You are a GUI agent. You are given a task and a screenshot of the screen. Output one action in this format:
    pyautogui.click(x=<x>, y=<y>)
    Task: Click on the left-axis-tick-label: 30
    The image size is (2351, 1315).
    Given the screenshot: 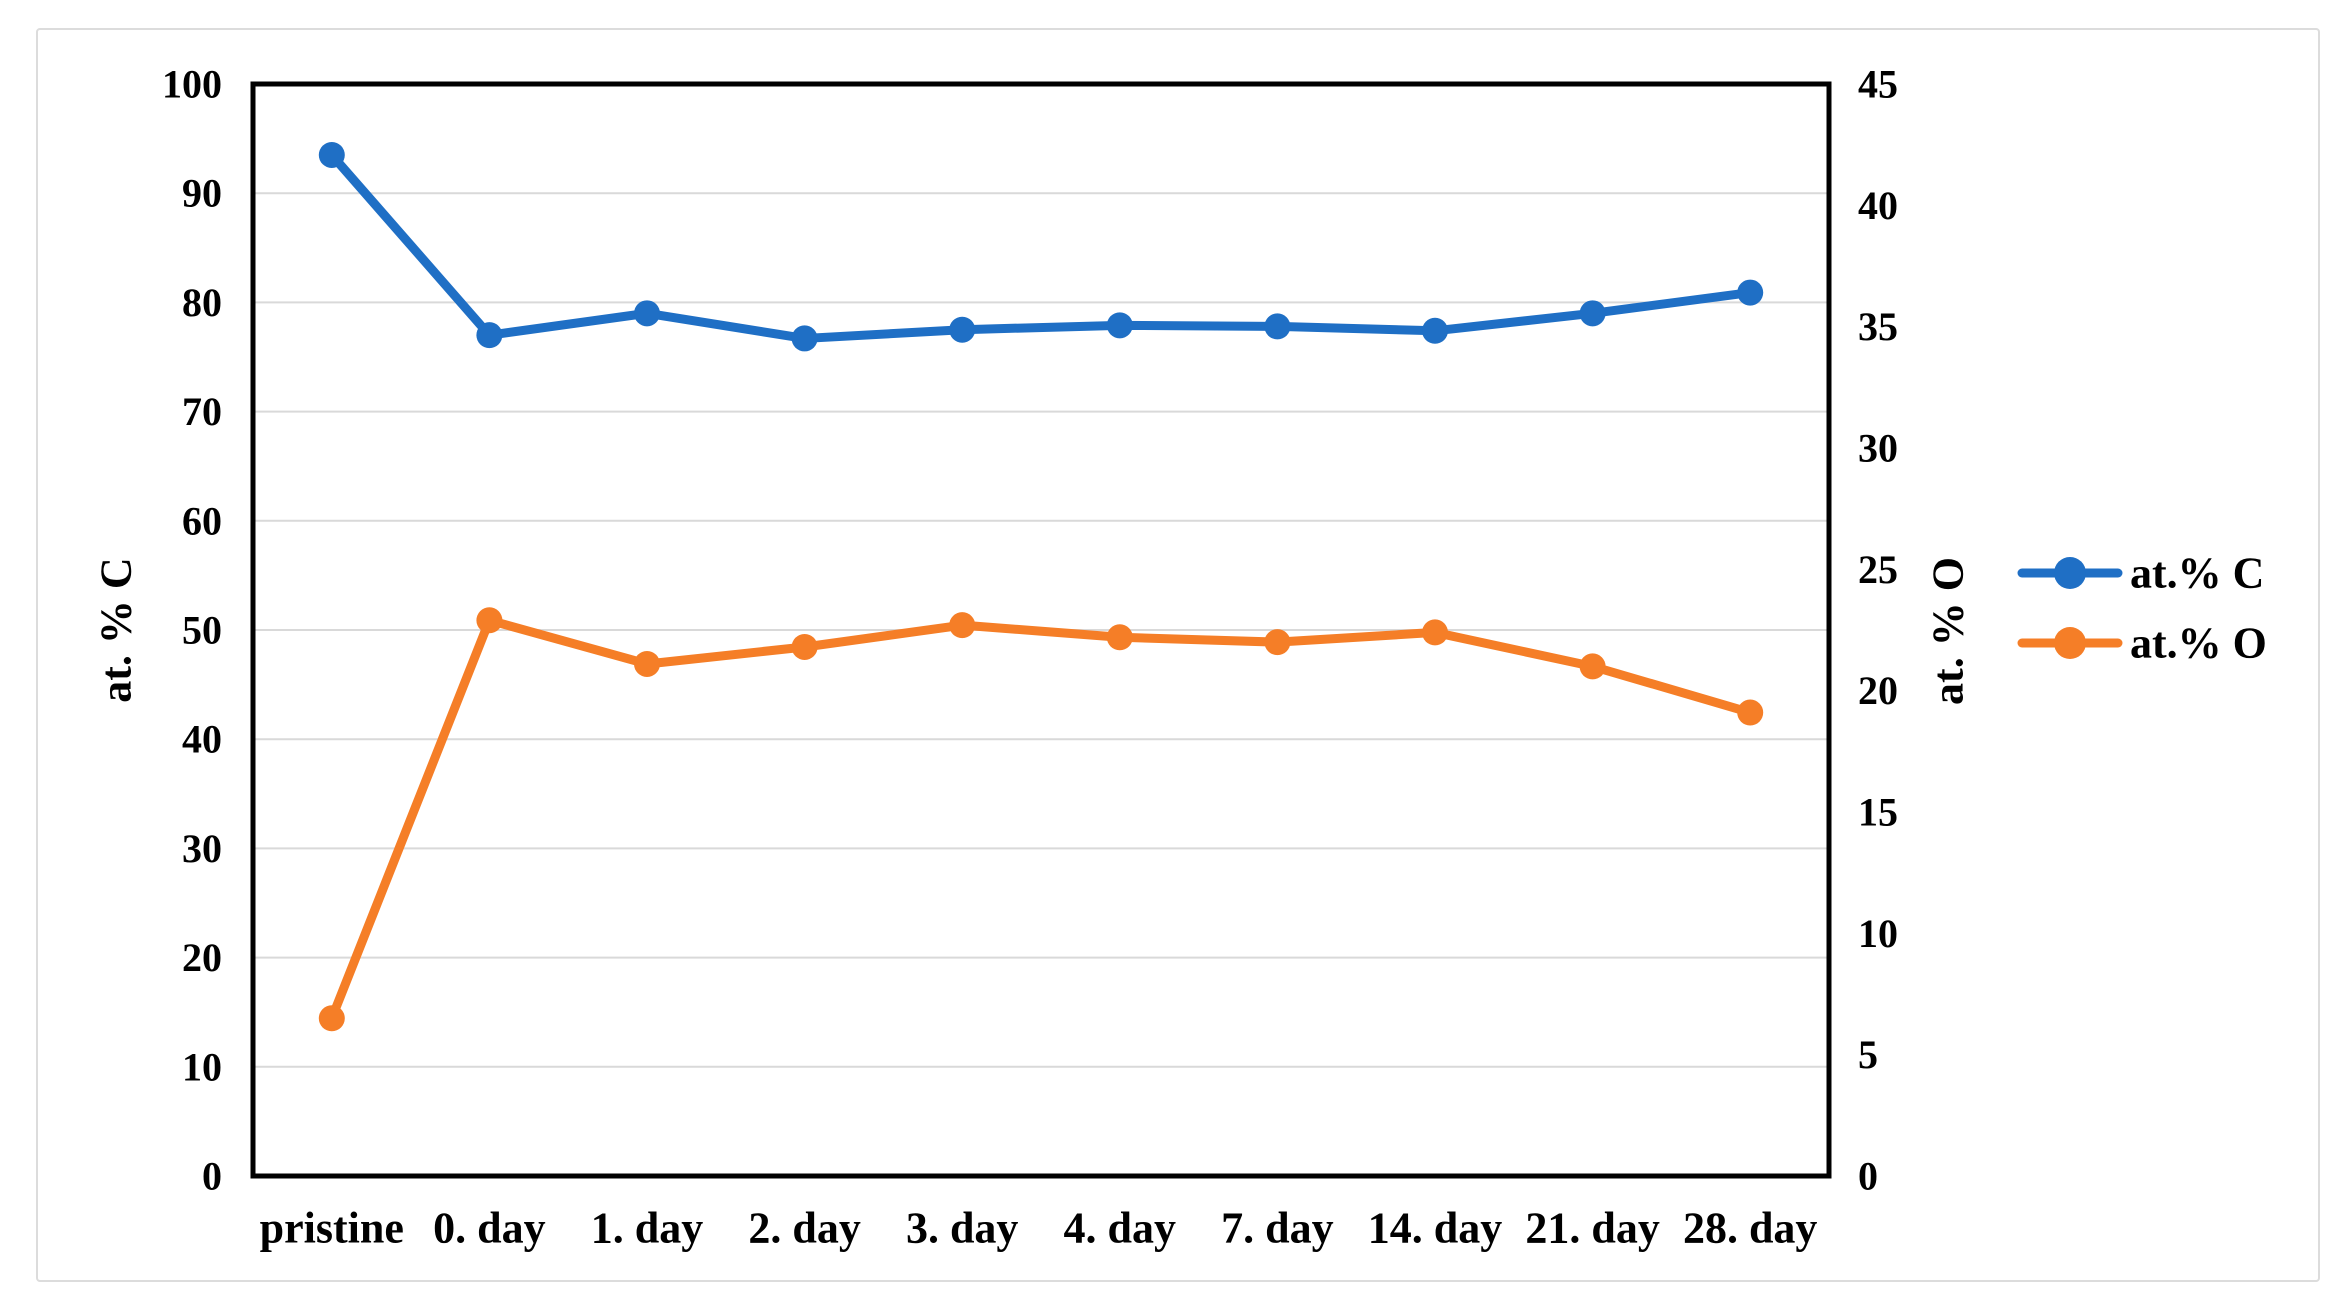 What is the action you would take?
    pyautogui.click(x=202, y=848)
    